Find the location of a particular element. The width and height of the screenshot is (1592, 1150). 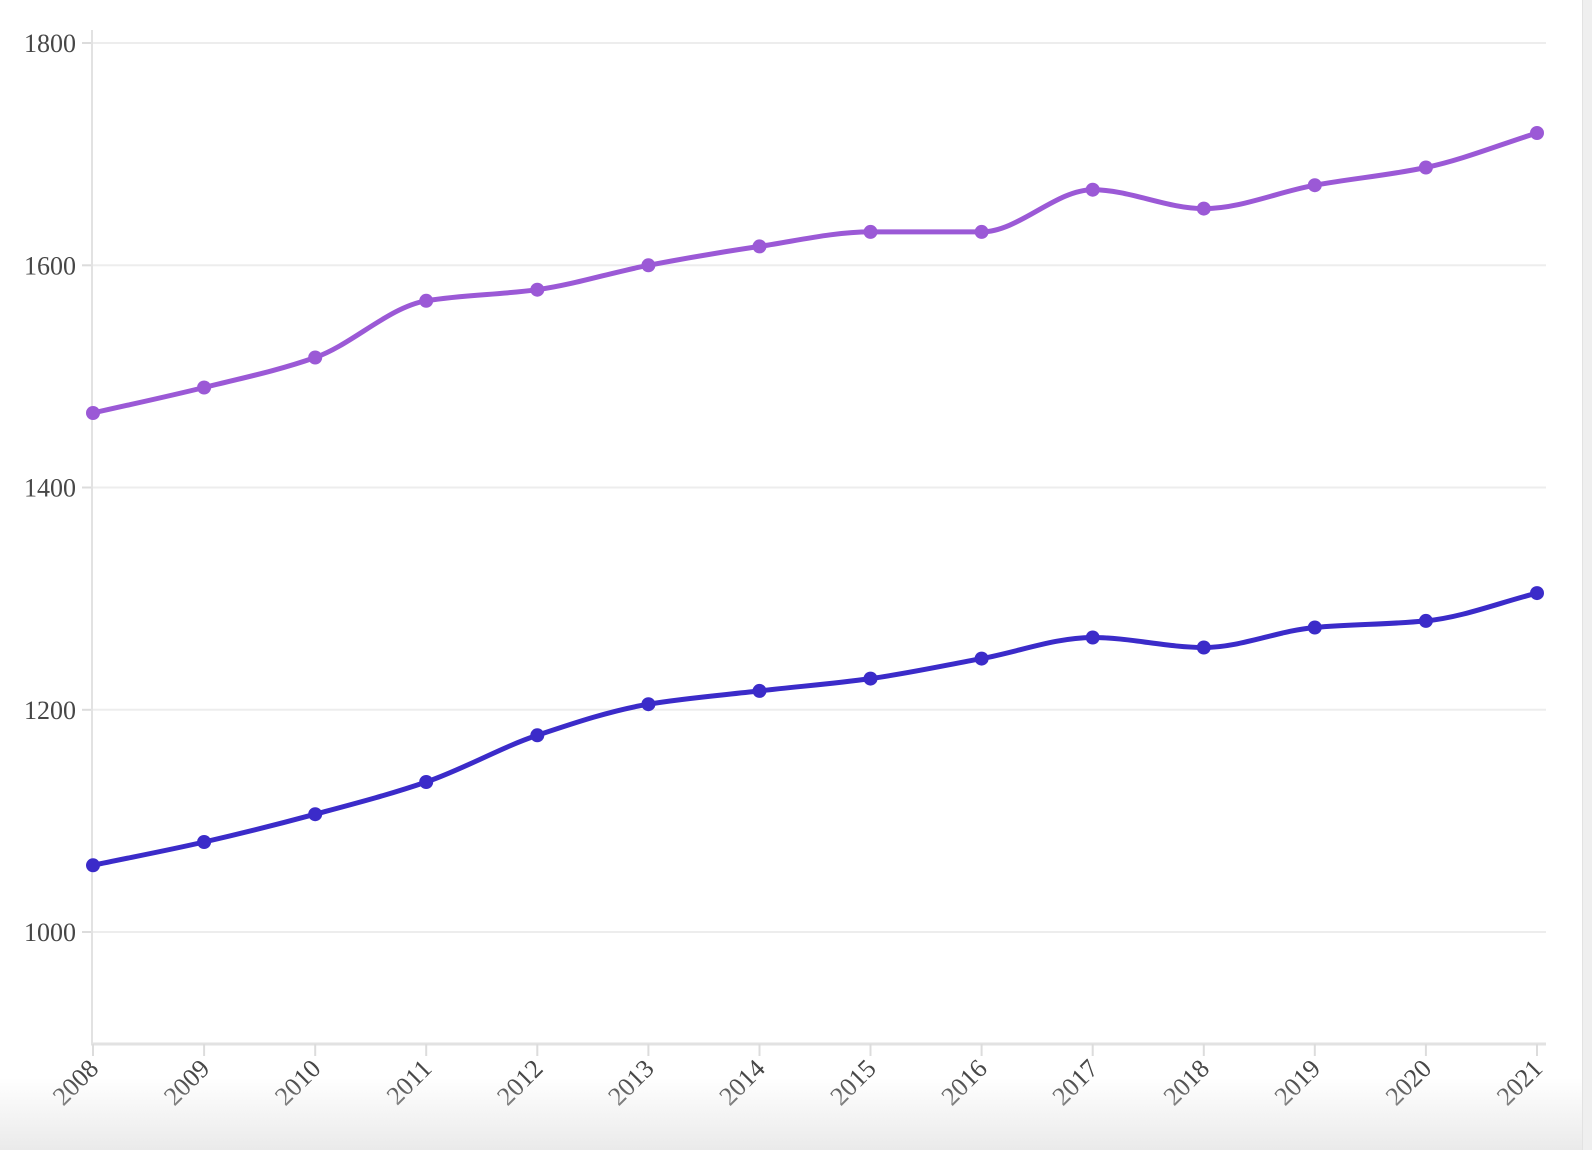

y-tick-label: 1800 is located at coordinates (50, 43).